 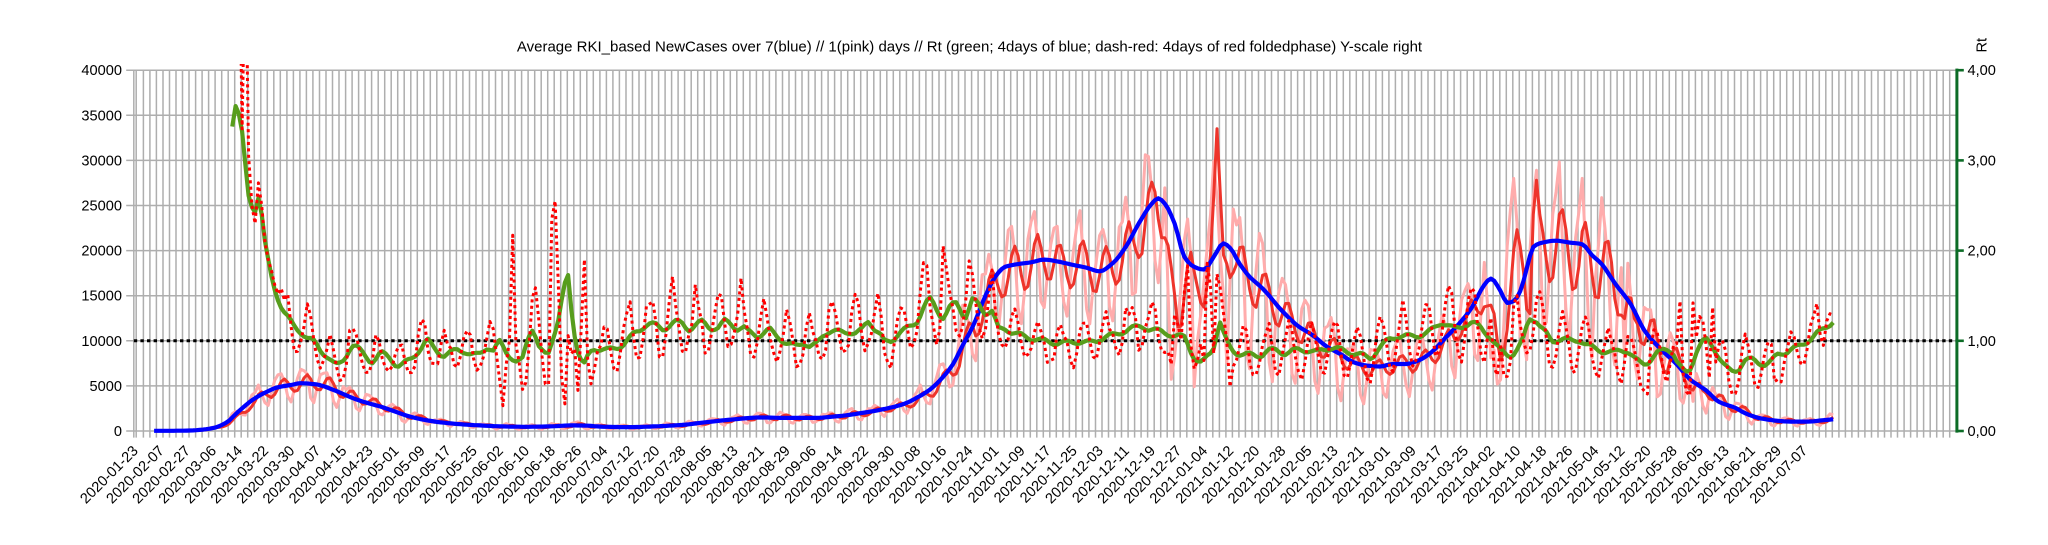 I want to click on svg-text: Rt, so click(x=1983, y=45).